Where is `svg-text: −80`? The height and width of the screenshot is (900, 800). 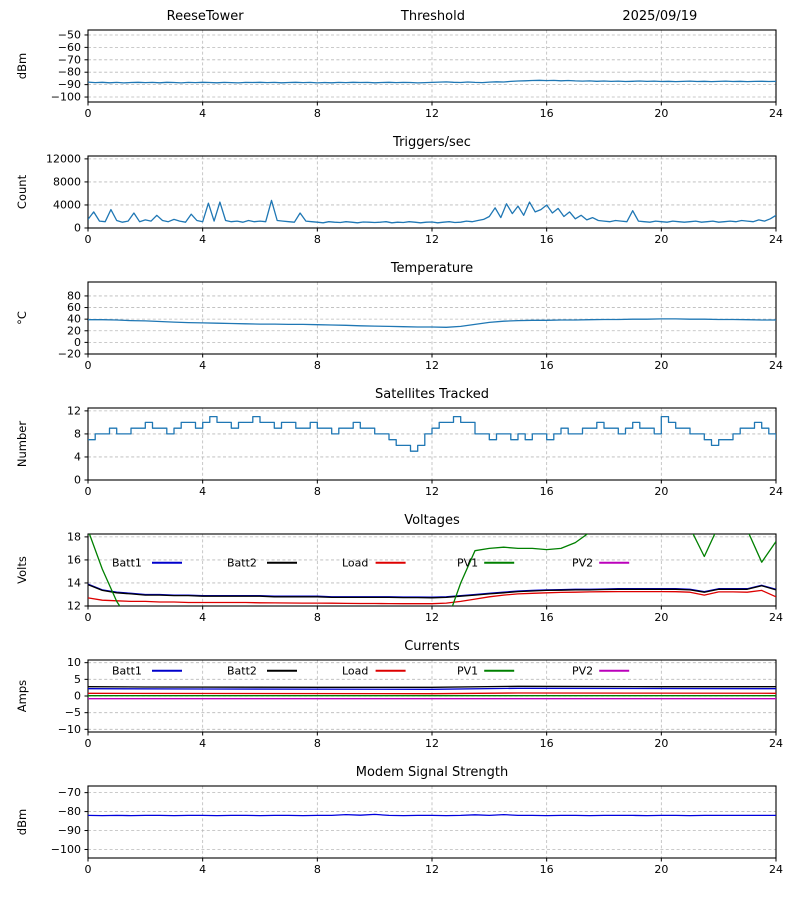 svg-text: −80 is located at coordinates (69, 811).